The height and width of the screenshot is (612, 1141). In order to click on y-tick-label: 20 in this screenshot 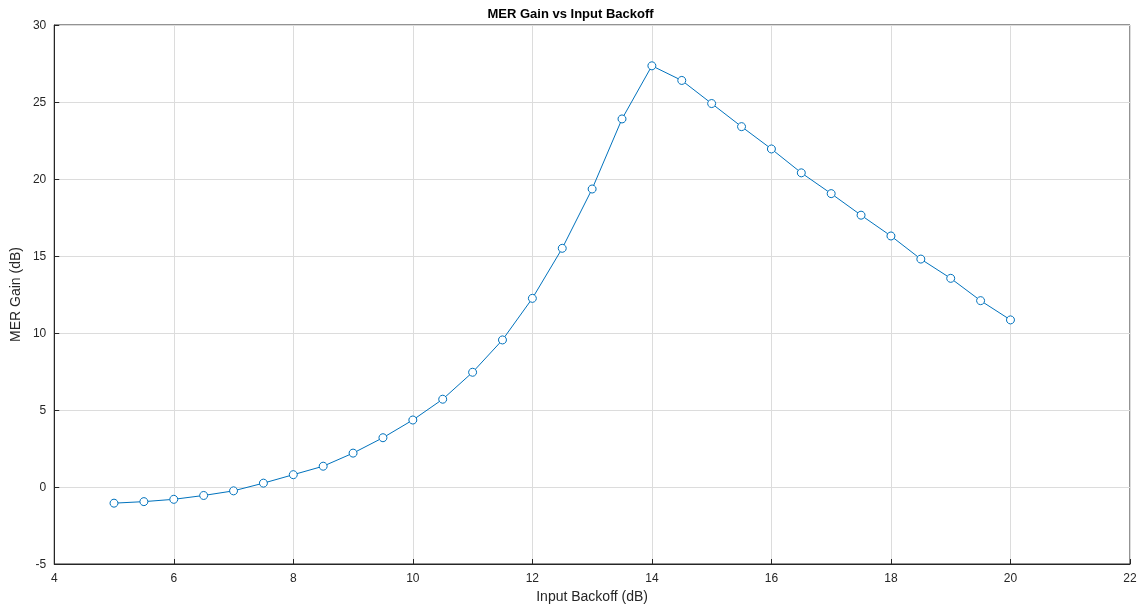, I will do `click(39, 179)`.